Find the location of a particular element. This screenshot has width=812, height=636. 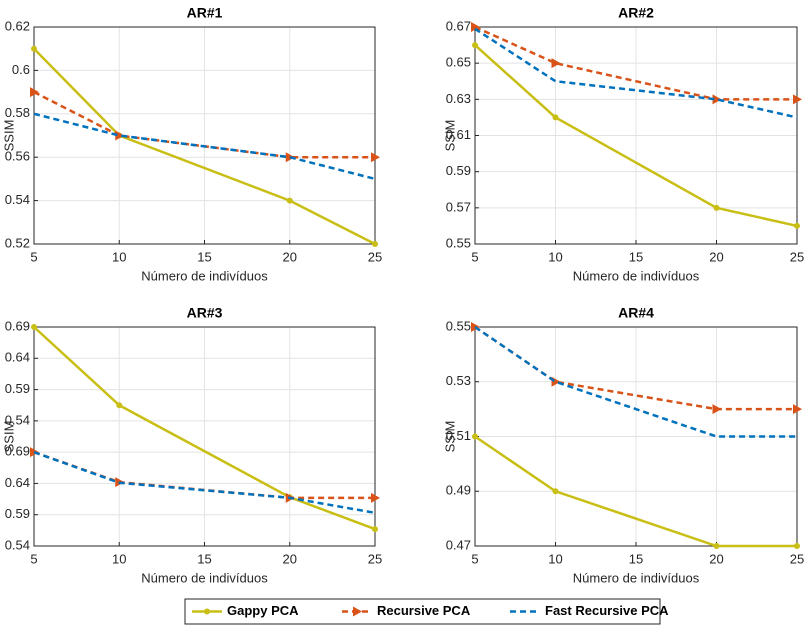

legend-box is located at coordinates (422, 611).